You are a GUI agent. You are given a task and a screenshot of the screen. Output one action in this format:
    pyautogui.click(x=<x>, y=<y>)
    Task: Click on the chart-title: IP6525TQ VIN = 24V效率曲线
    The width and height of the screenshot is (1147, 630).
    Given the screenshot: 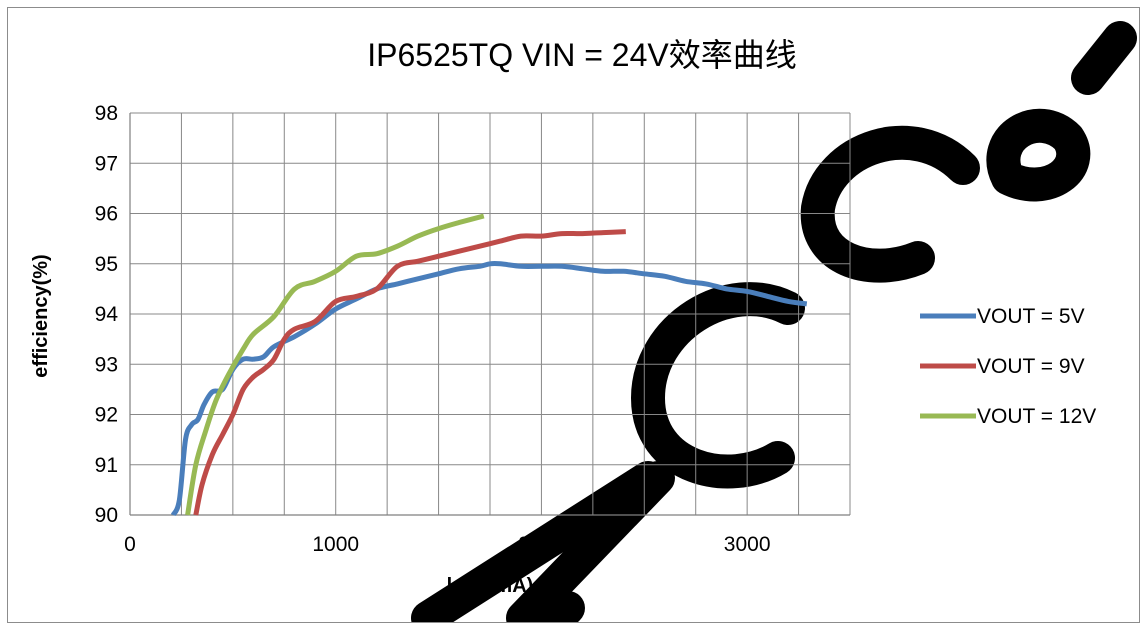 What is the action you would take?
    pyautogui.click(x=582, y=55)
    